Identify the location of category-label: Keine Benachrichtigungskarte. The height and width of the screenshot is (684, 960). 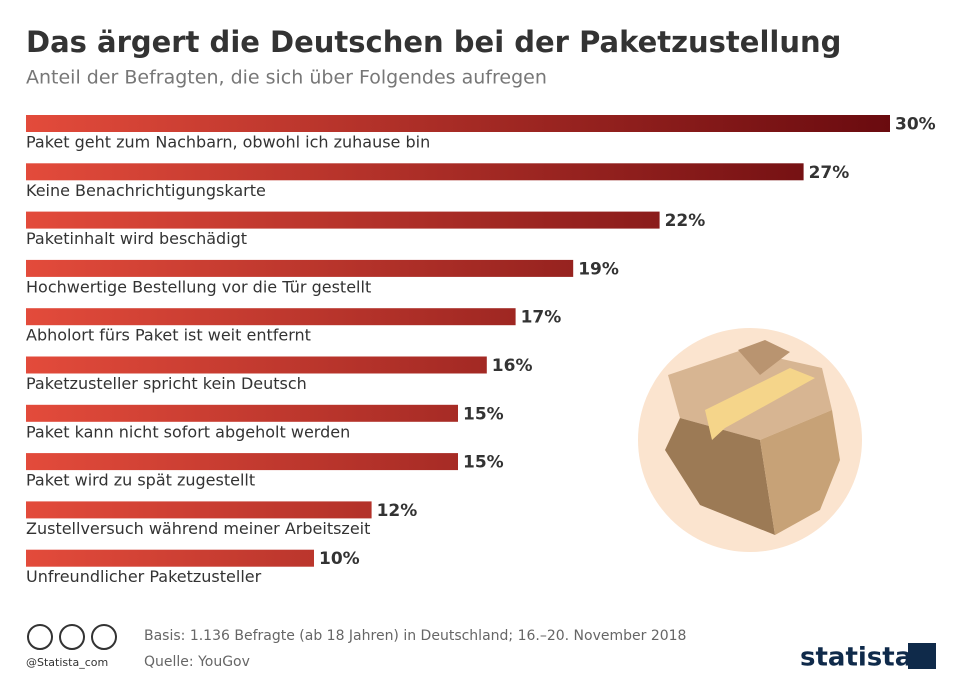
(146, 190).